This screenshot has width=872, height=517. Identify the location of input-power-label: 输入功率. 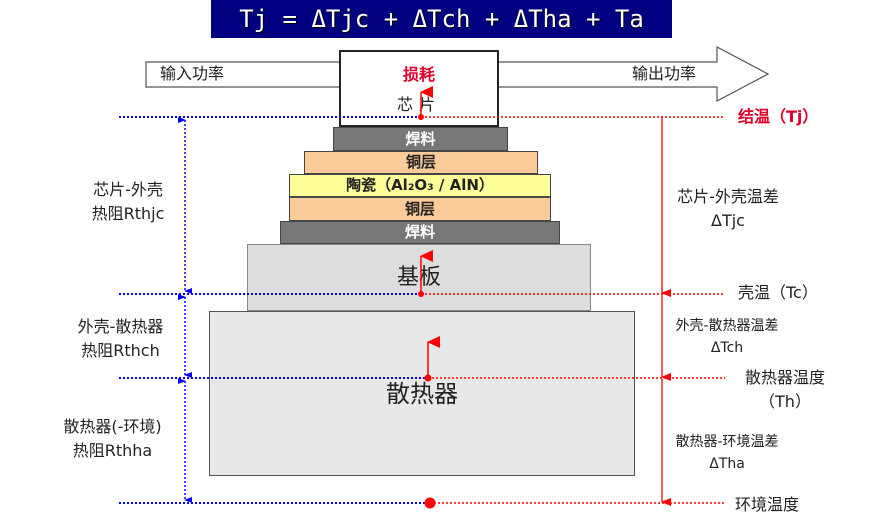
(192, 73).